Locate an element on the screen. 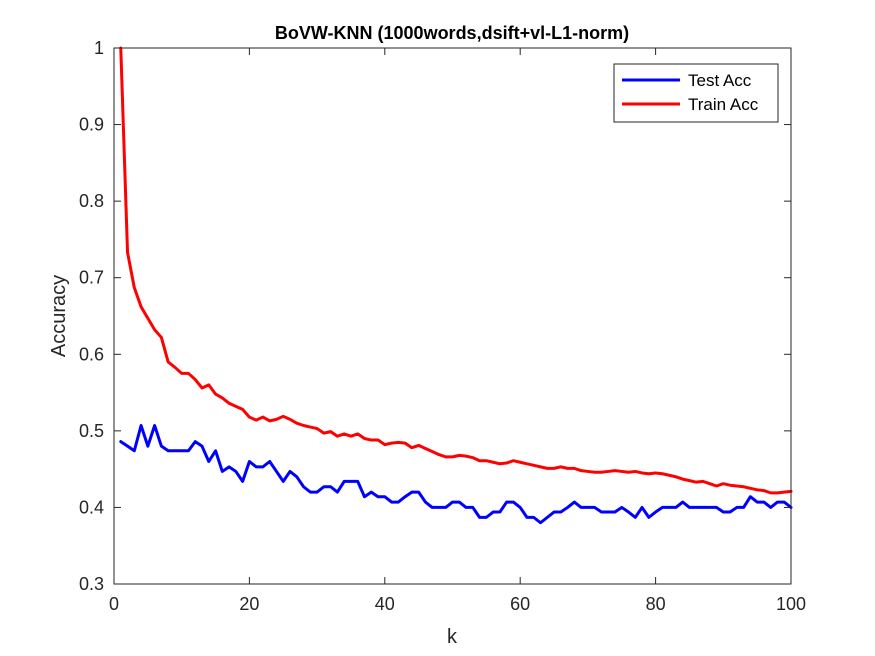  legend-box is located at coordinates (696, 93).